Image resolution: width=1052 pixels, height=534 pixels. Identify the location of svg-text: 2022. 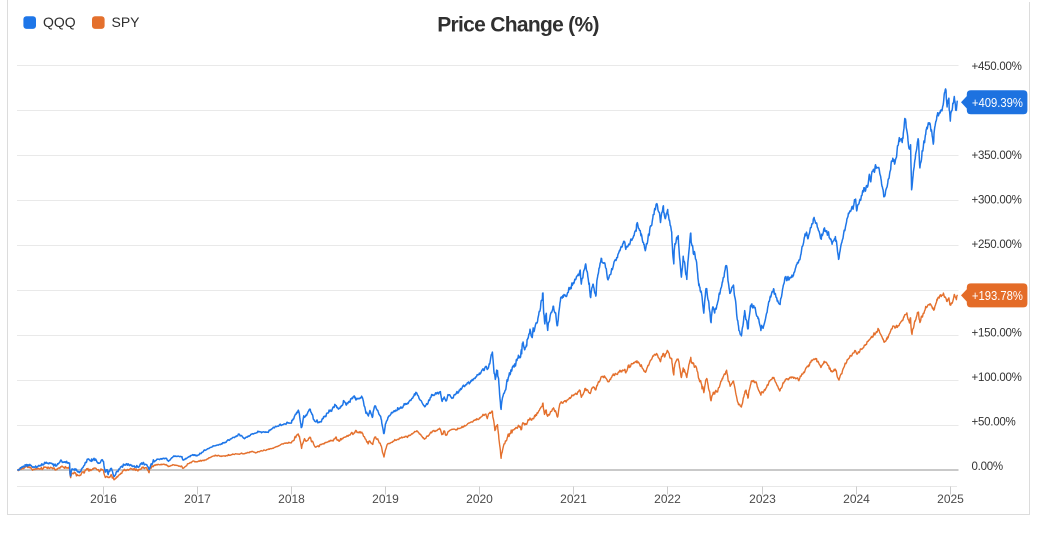
(667, 499).